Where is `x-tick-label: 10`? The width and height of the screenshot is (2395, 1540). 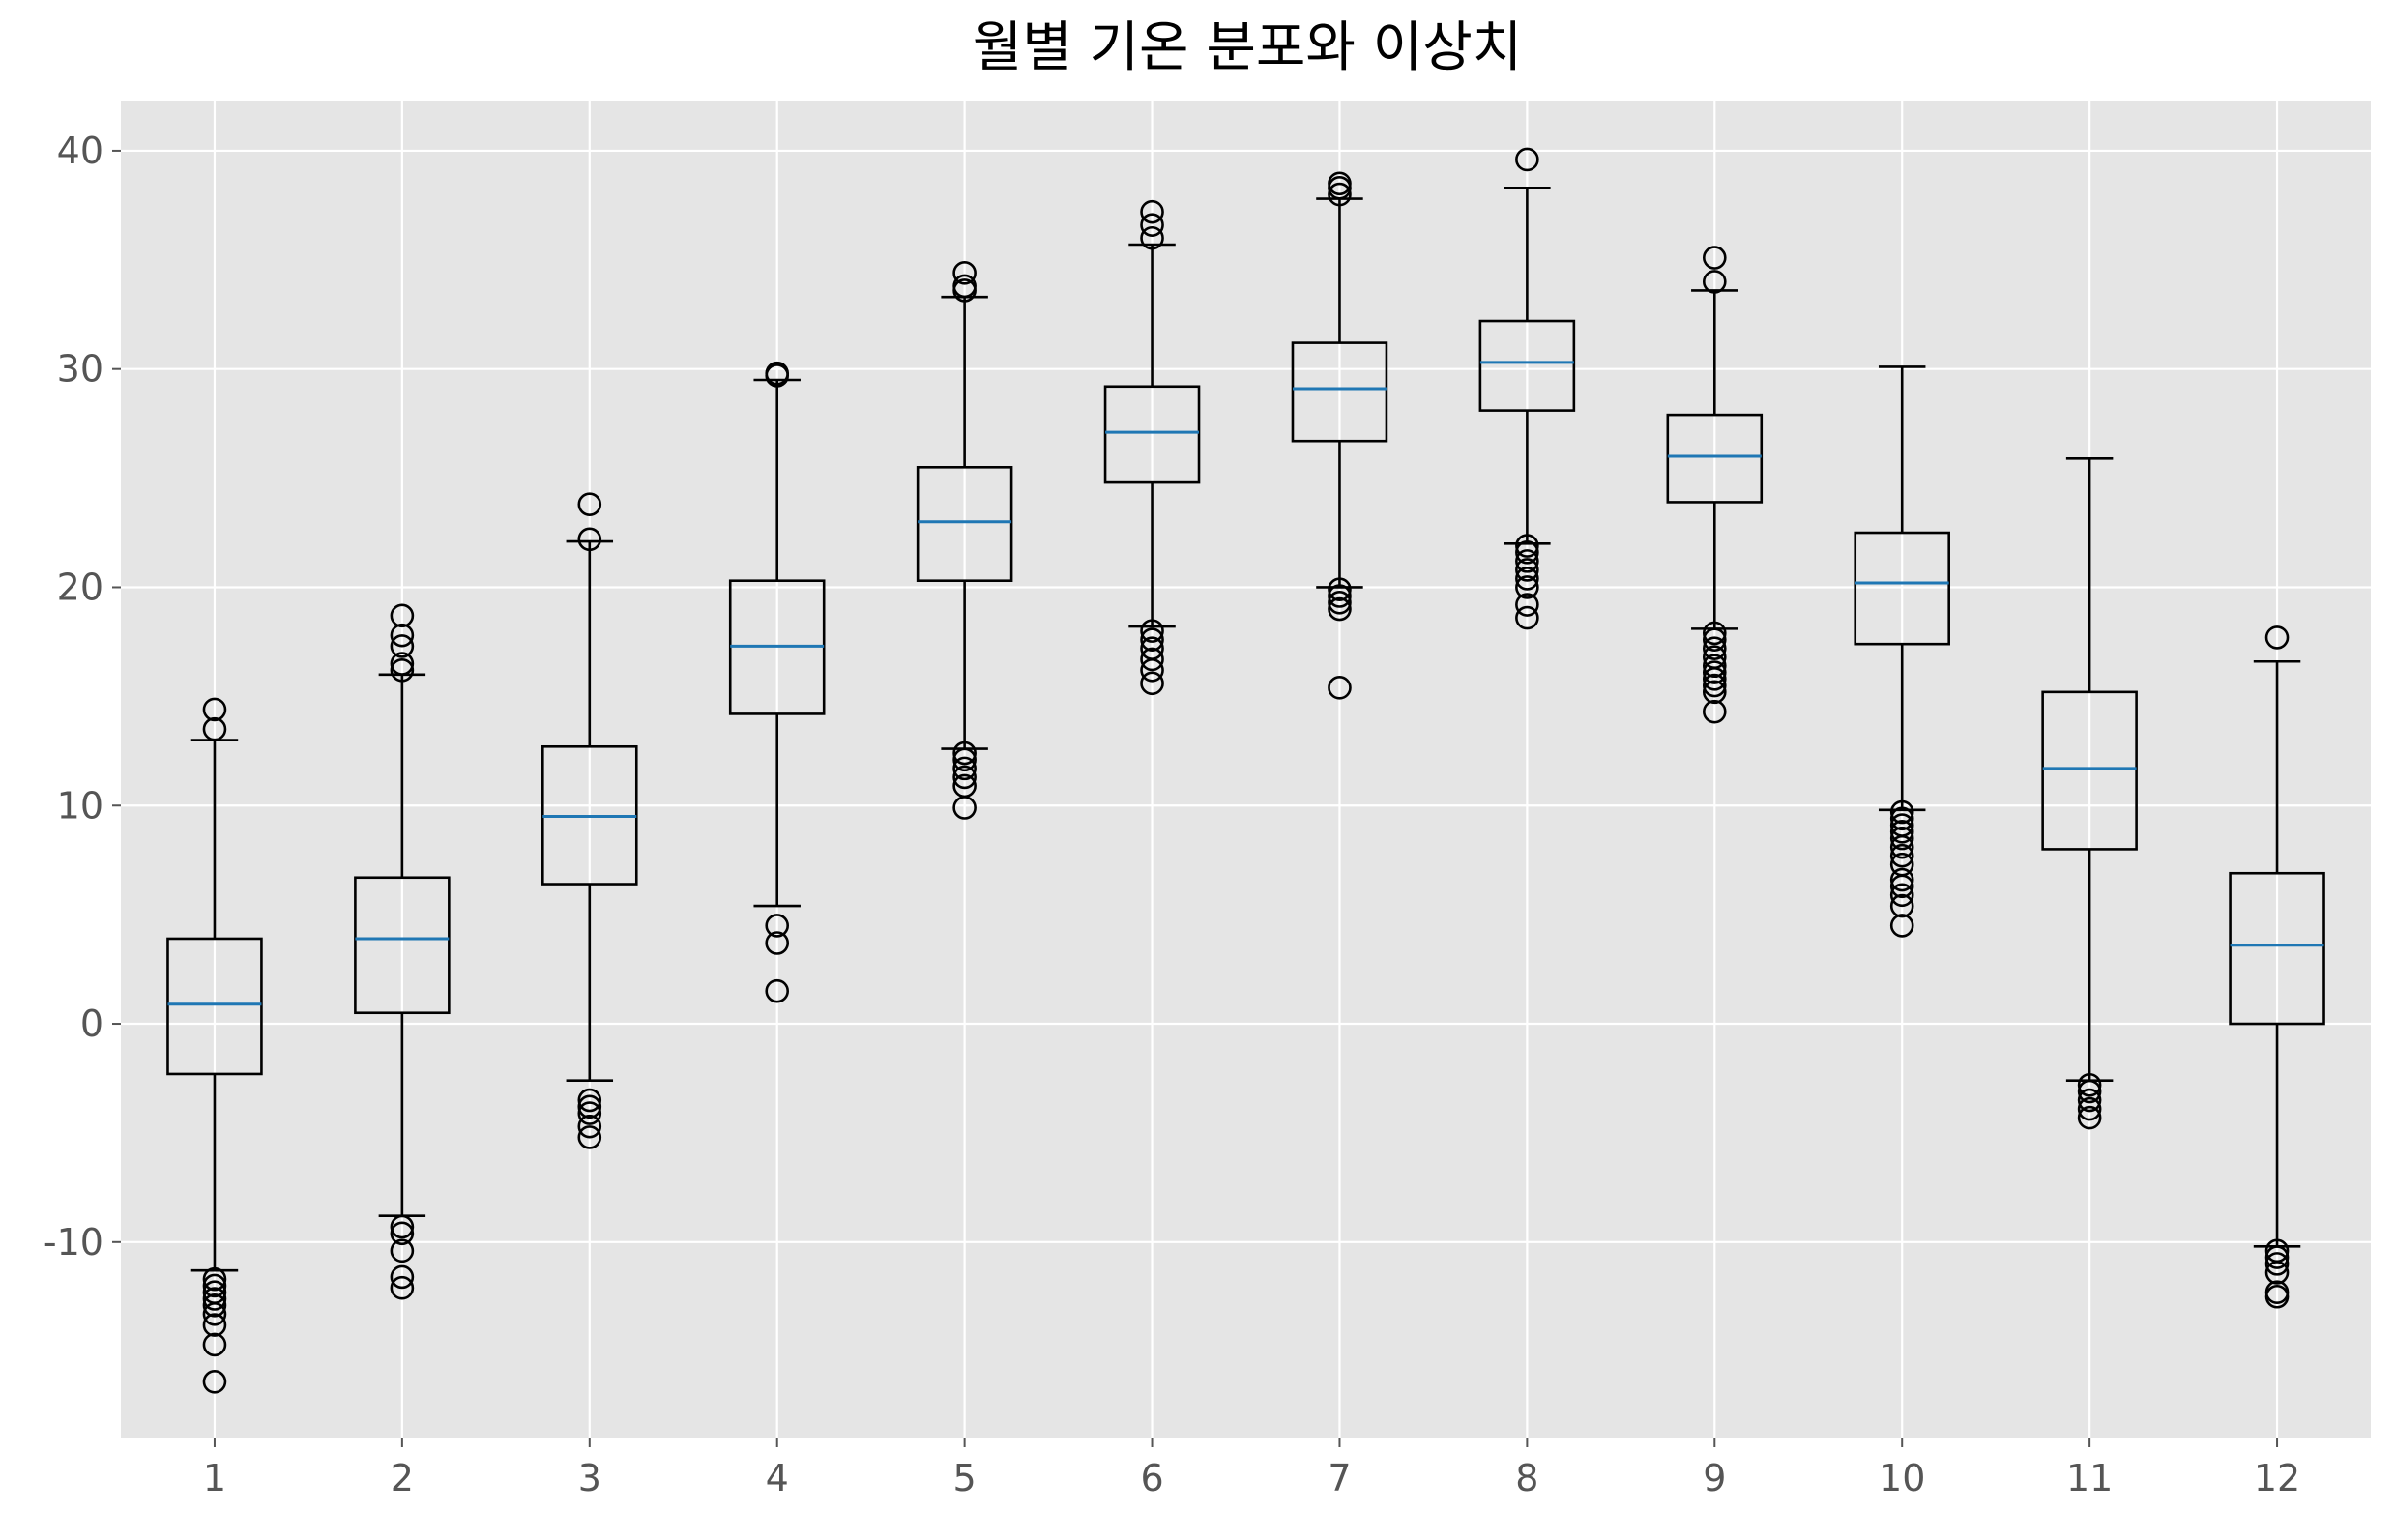 x-tick-label: 10 is located at coordinates (1902, 1478).